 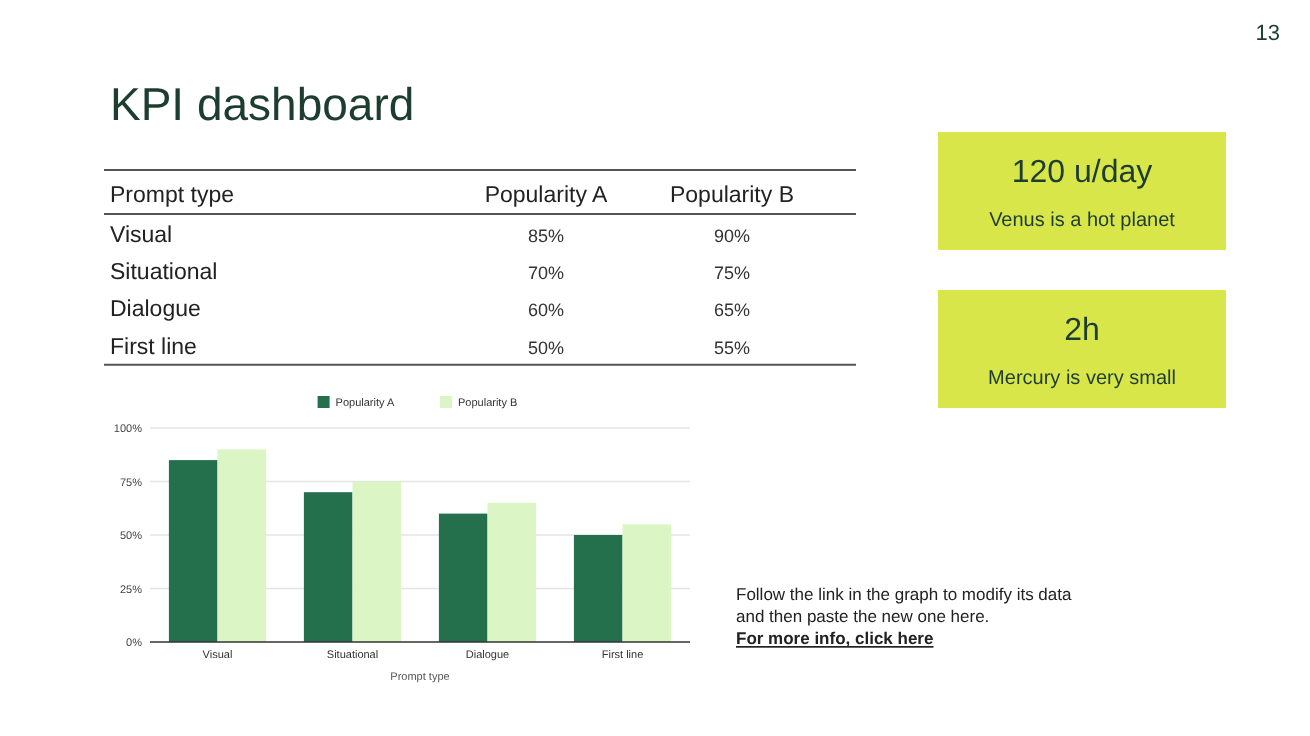 I want to click on text: Venus is a hot planet, so click(x=1082, y=221).